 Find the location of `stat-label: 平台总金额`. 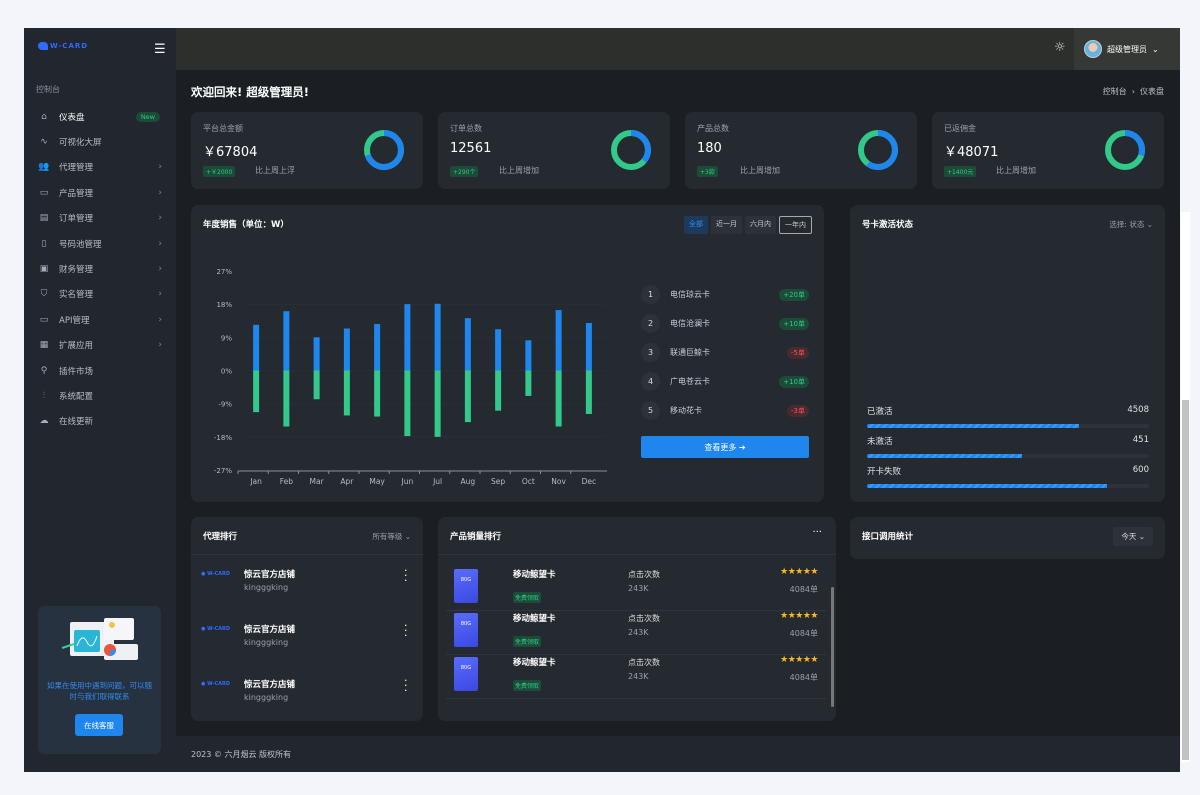

stat-label: 平台总金额 is located at coordinates (223, 128).